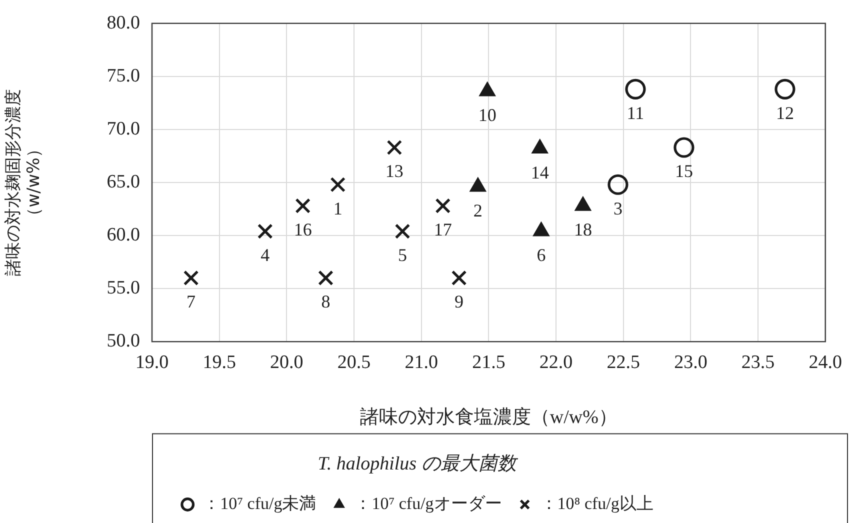 The width and height of the screenshot is (852, 523). What do you see at coordinates (191, 302) in the screenshot?
I see `annotation: 7` at bounding box center [191, 302].